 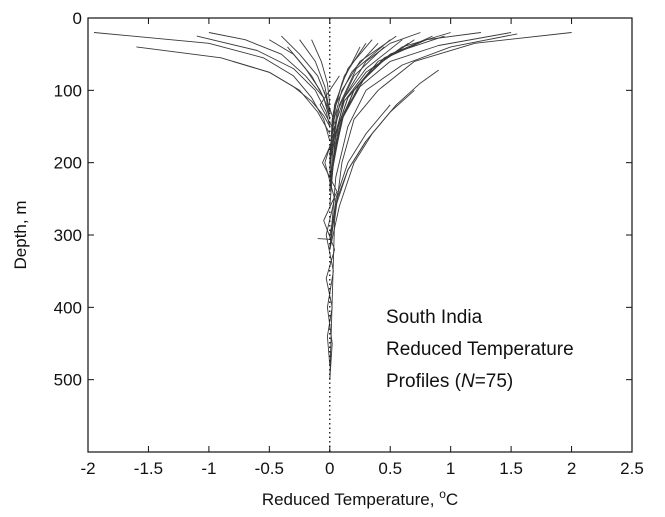 What do you see at coordinates (350, 499) in the screenshot?
I see `x-axis-title-text: Reduced Temperature,` at bounding box center [350, 499].